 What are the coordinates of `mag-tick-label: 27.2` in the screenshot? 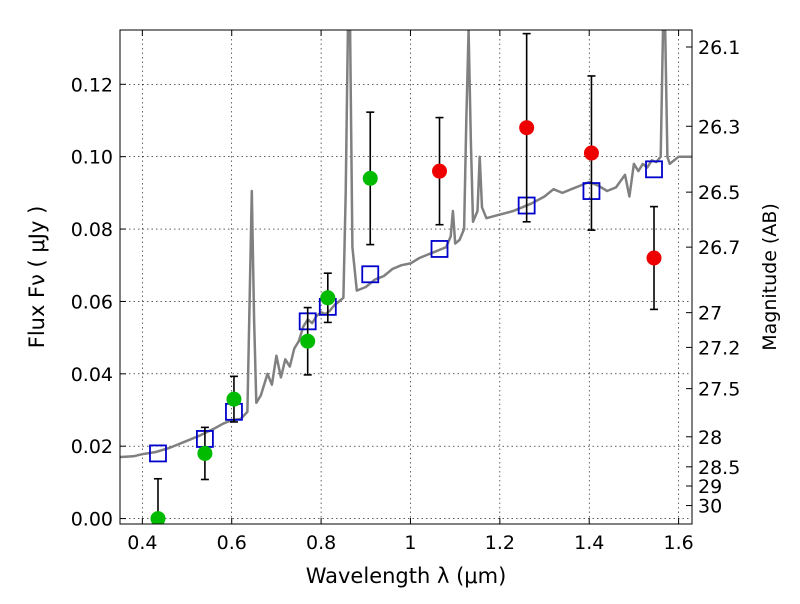 It's located at (719, 348).